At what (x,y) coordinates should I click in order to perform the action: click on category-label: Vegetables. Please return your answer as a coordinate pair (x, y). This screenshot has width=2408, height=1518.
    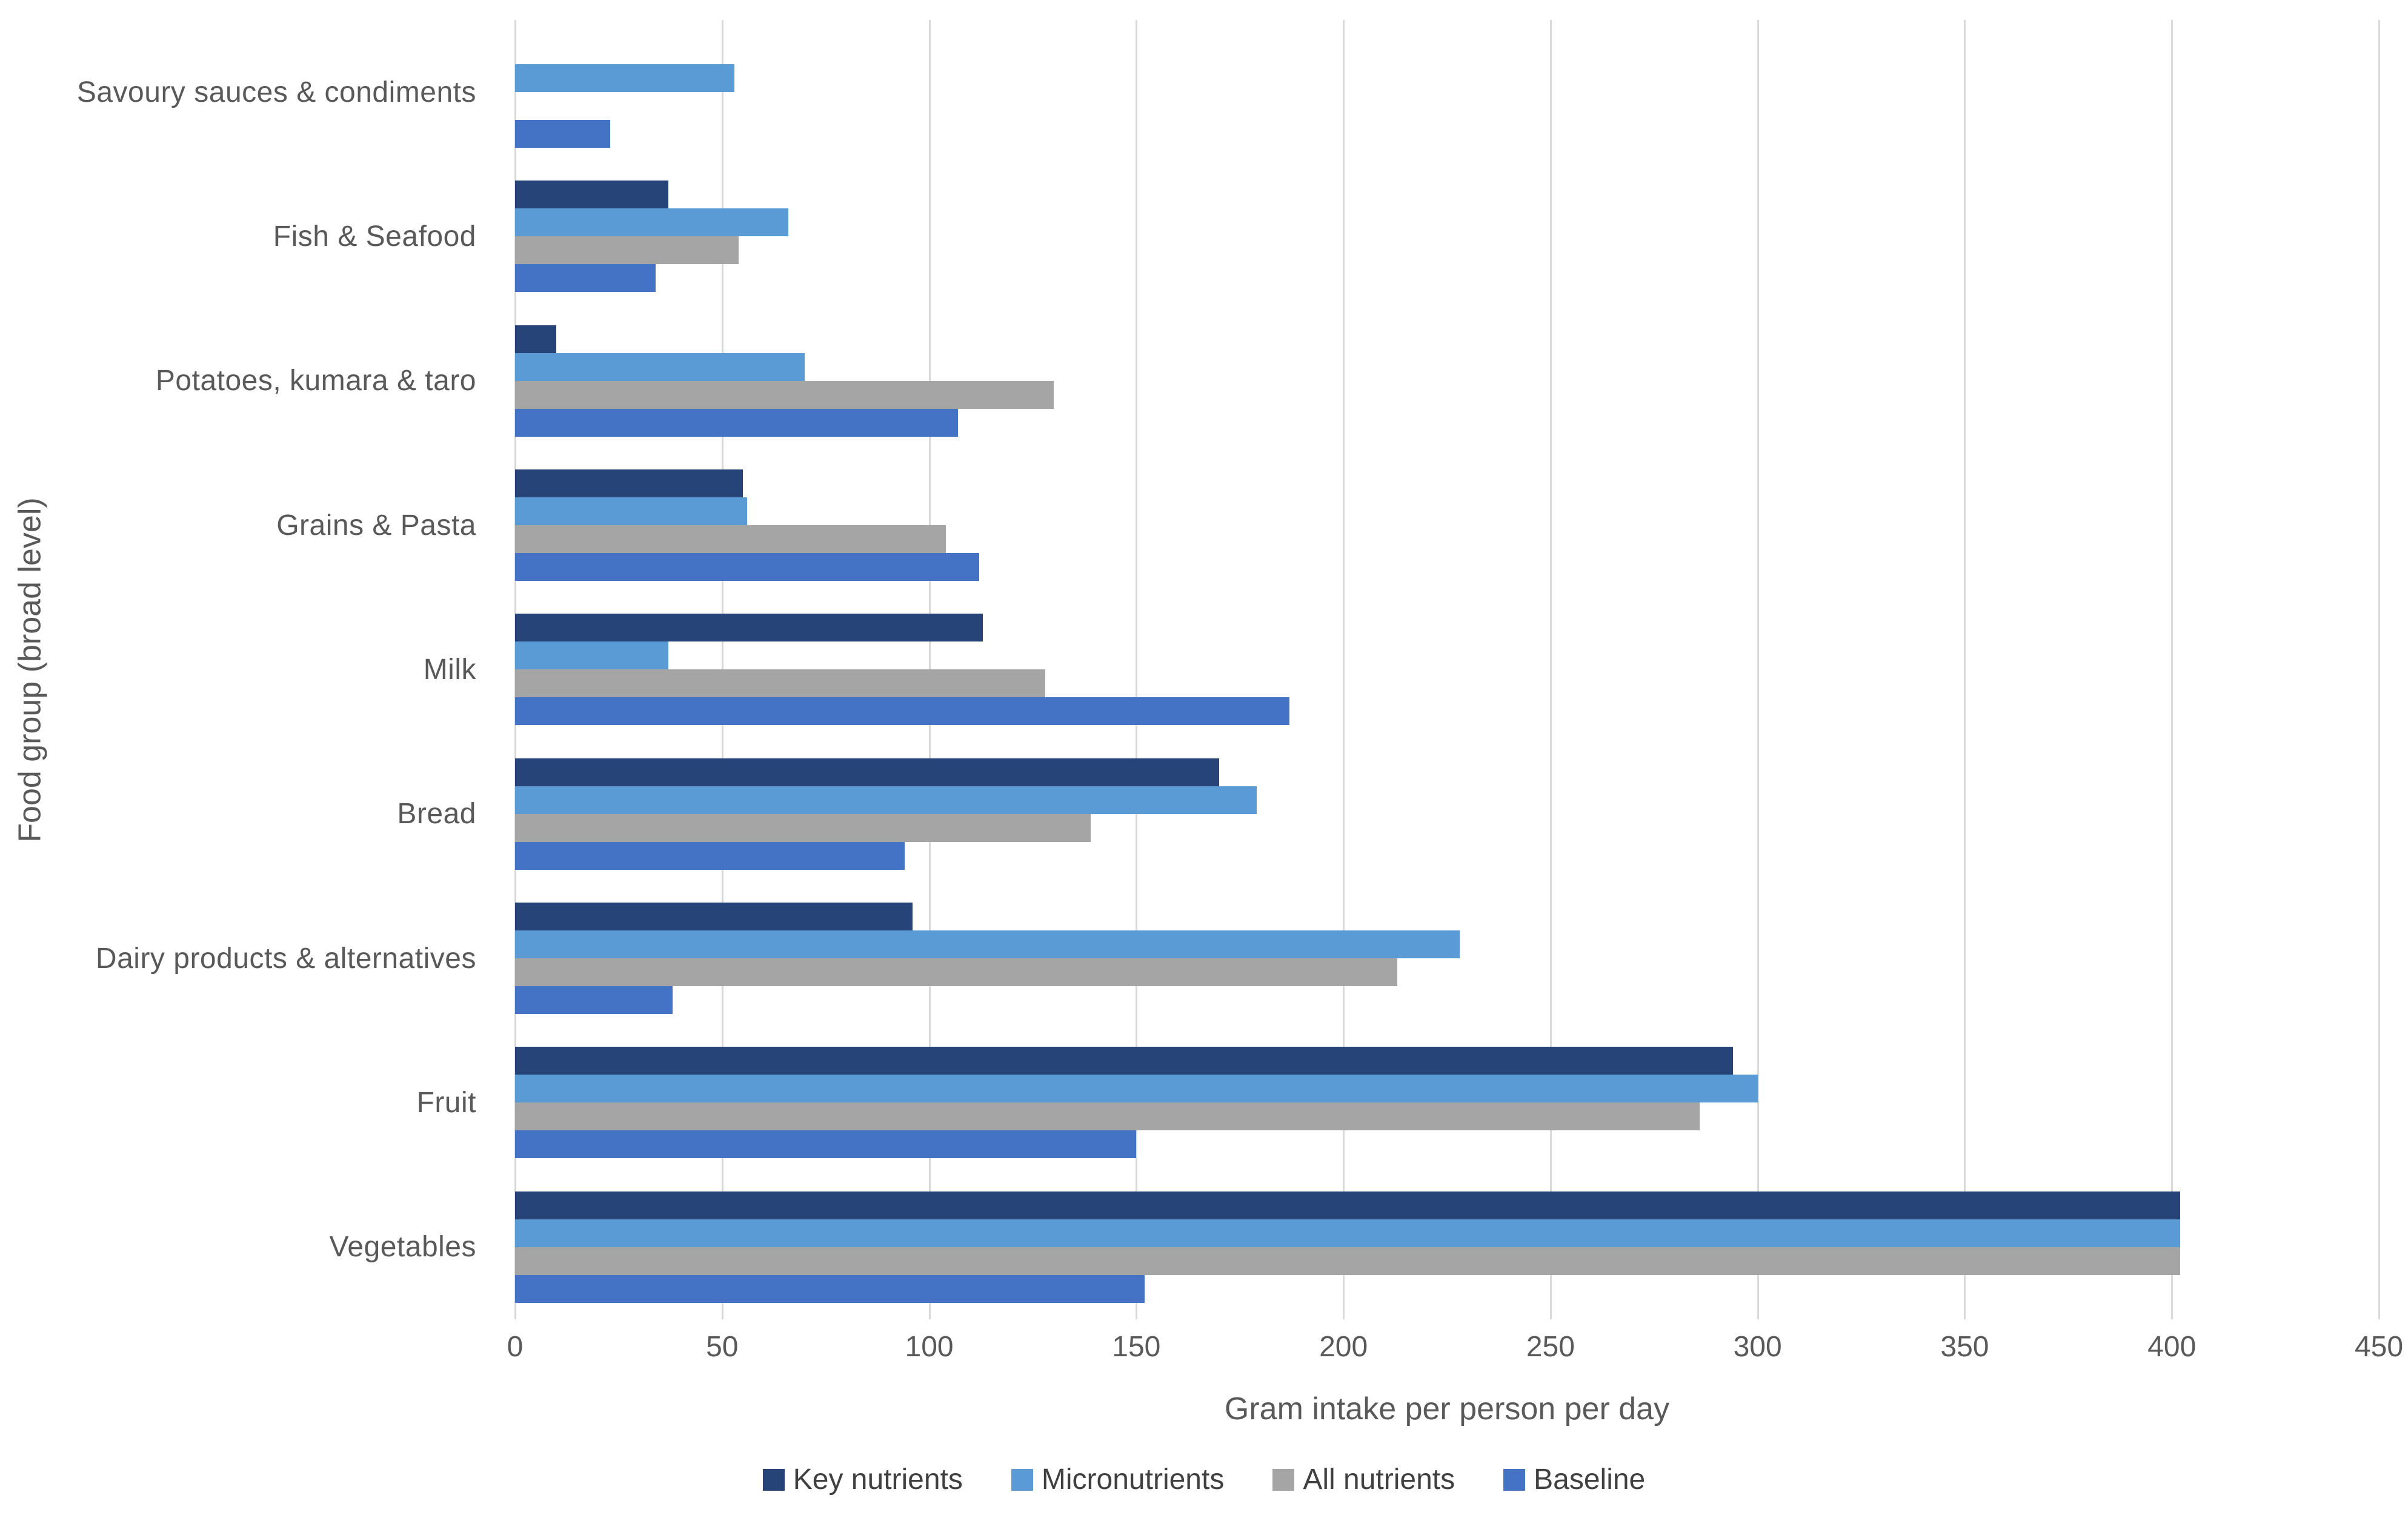
    Looking at the image, I should click on (402, 1248).